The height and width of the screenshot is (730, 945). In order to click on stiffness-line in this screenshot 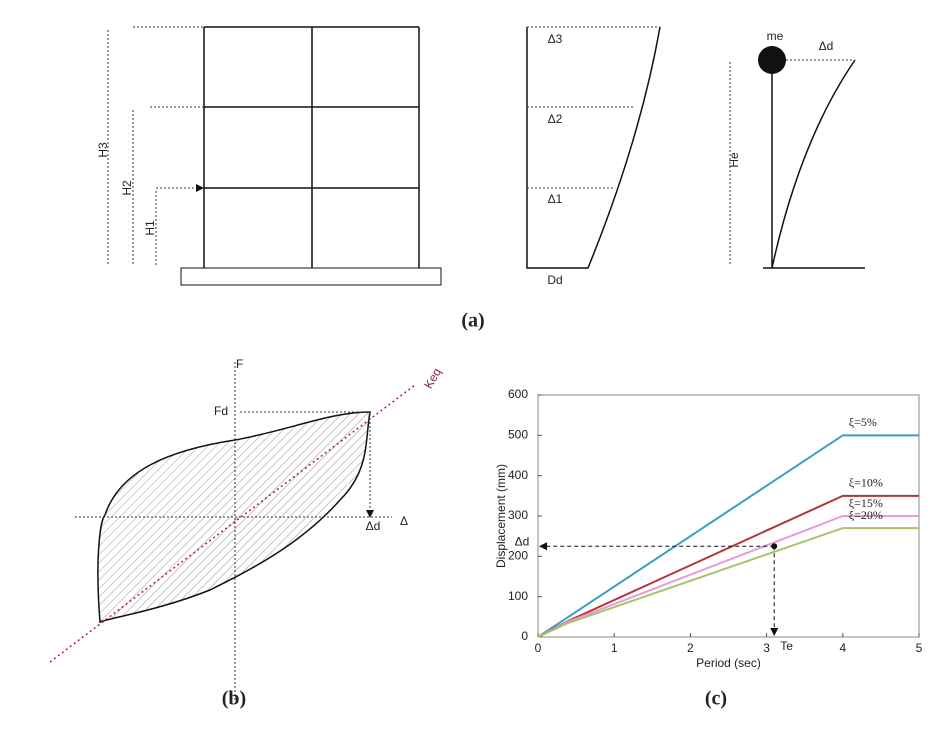, I will do `click(232, 523)`.